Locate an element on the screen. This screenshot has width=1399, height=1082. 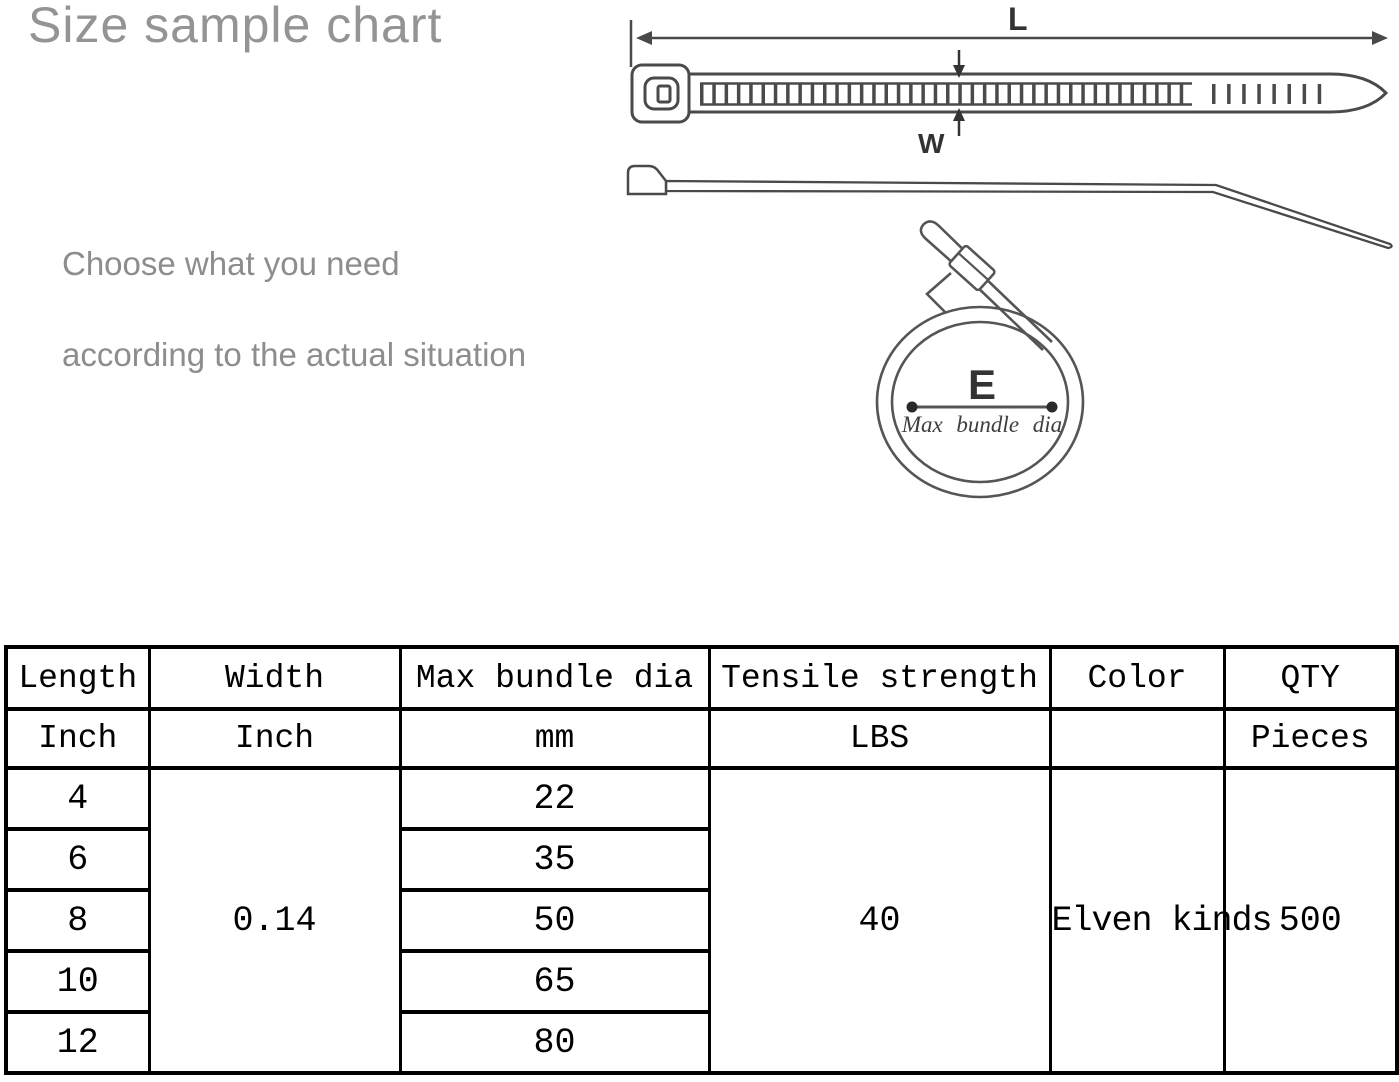
table-row: 6 35 is located at coordinates (700, 859).